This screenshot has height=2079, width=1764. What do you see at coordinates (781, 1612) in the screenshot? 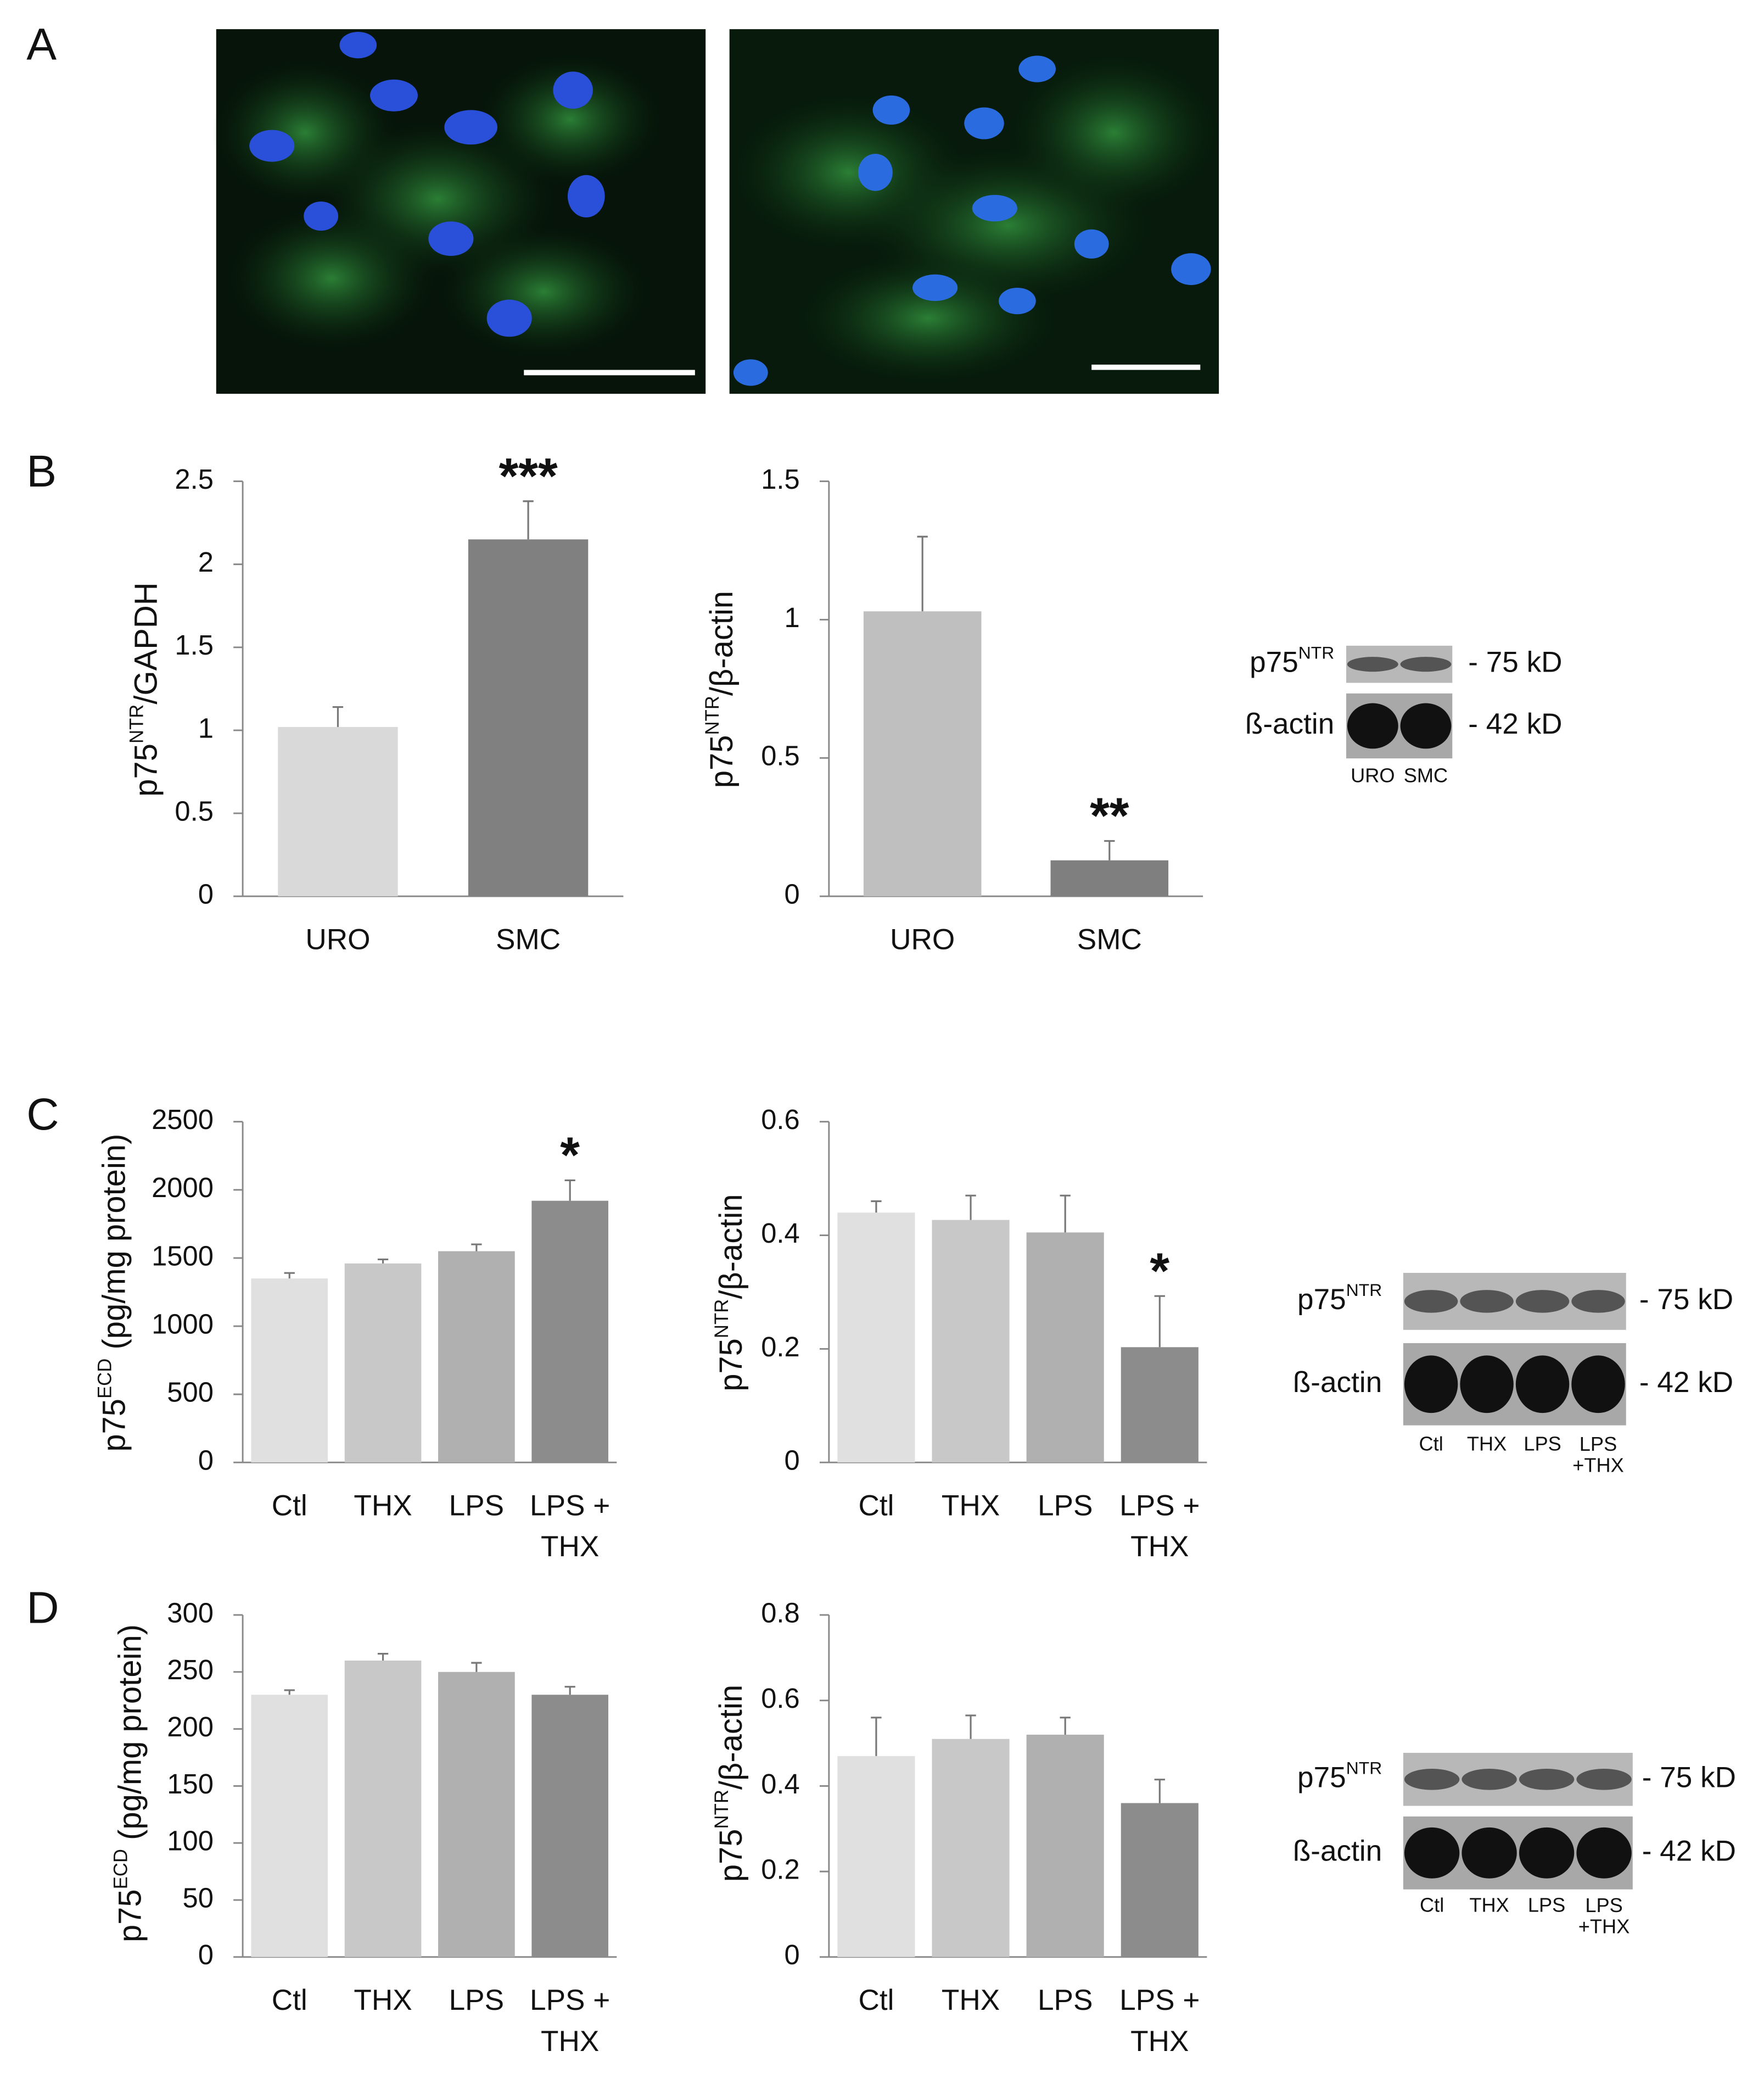
I see `y-tick-label: 0.8` at bounding box center [781, 1612].